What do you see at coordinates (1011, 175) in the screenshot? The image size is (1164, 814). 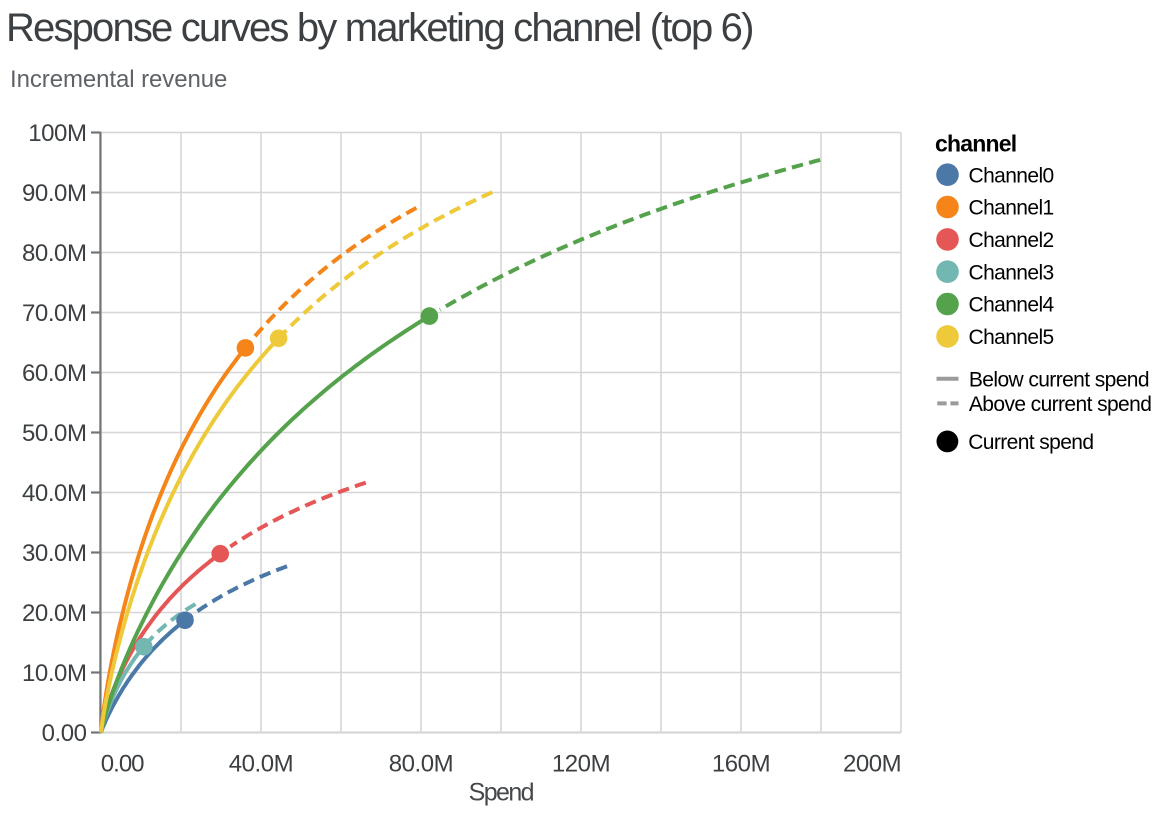 I see `svg-text: Channel0` at bounding box center [1011, 175].